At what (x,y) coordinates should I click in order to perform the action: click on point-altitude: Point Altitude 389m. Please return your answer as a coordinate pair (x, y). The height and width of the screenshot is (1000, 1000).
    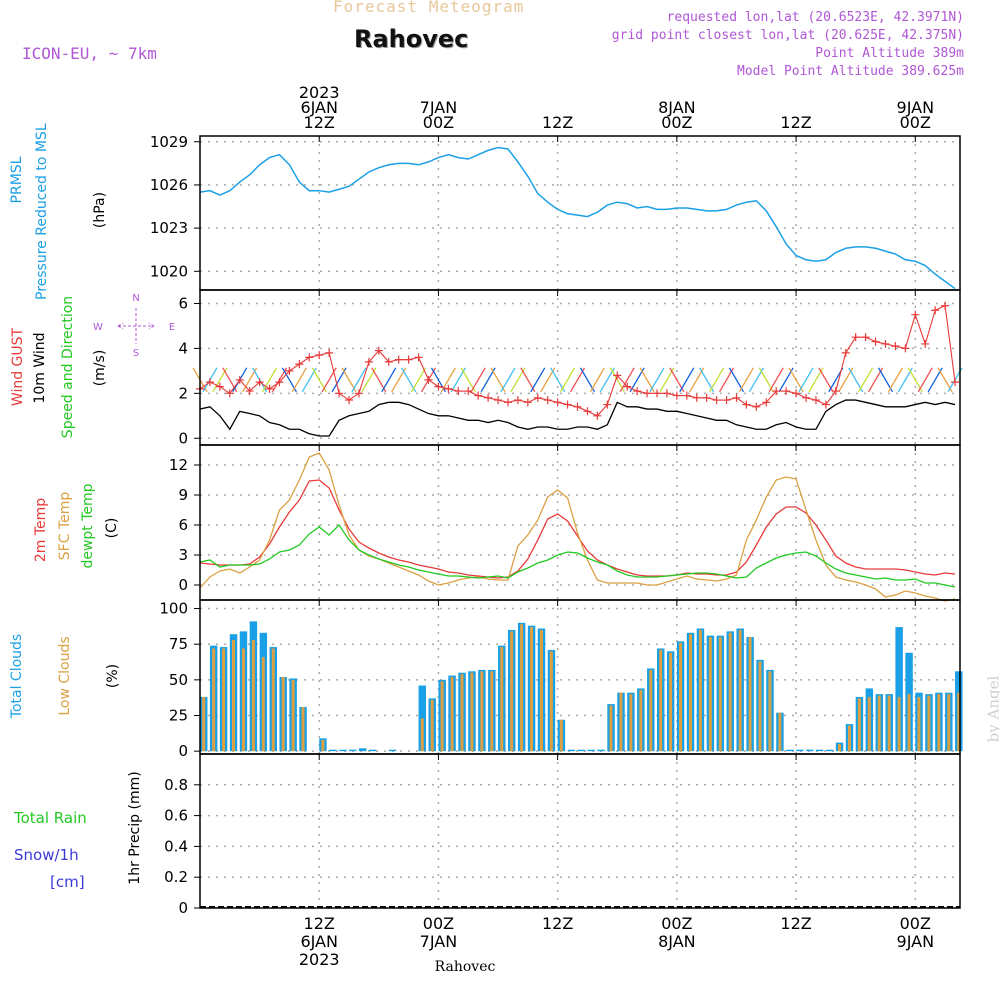
    Looking at the image, I should click on (889, 53).